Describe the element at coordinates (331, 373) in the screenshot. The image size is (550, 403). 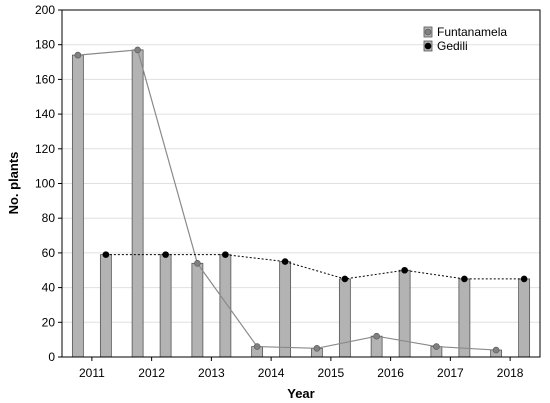
I see `x-tick-label: 2015` at that location.